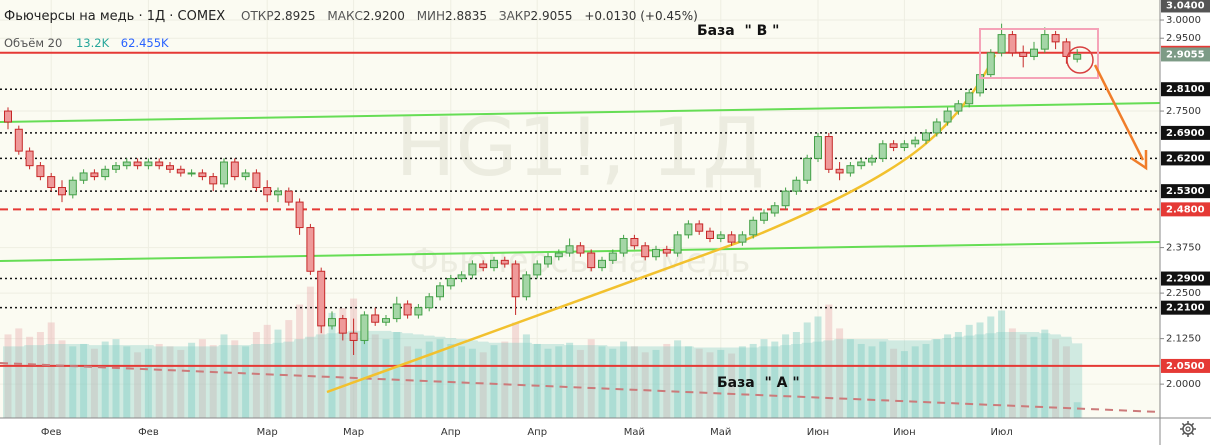 The image size is (1211, 445). I want to click on gear-teeth, so click(1188, 429).